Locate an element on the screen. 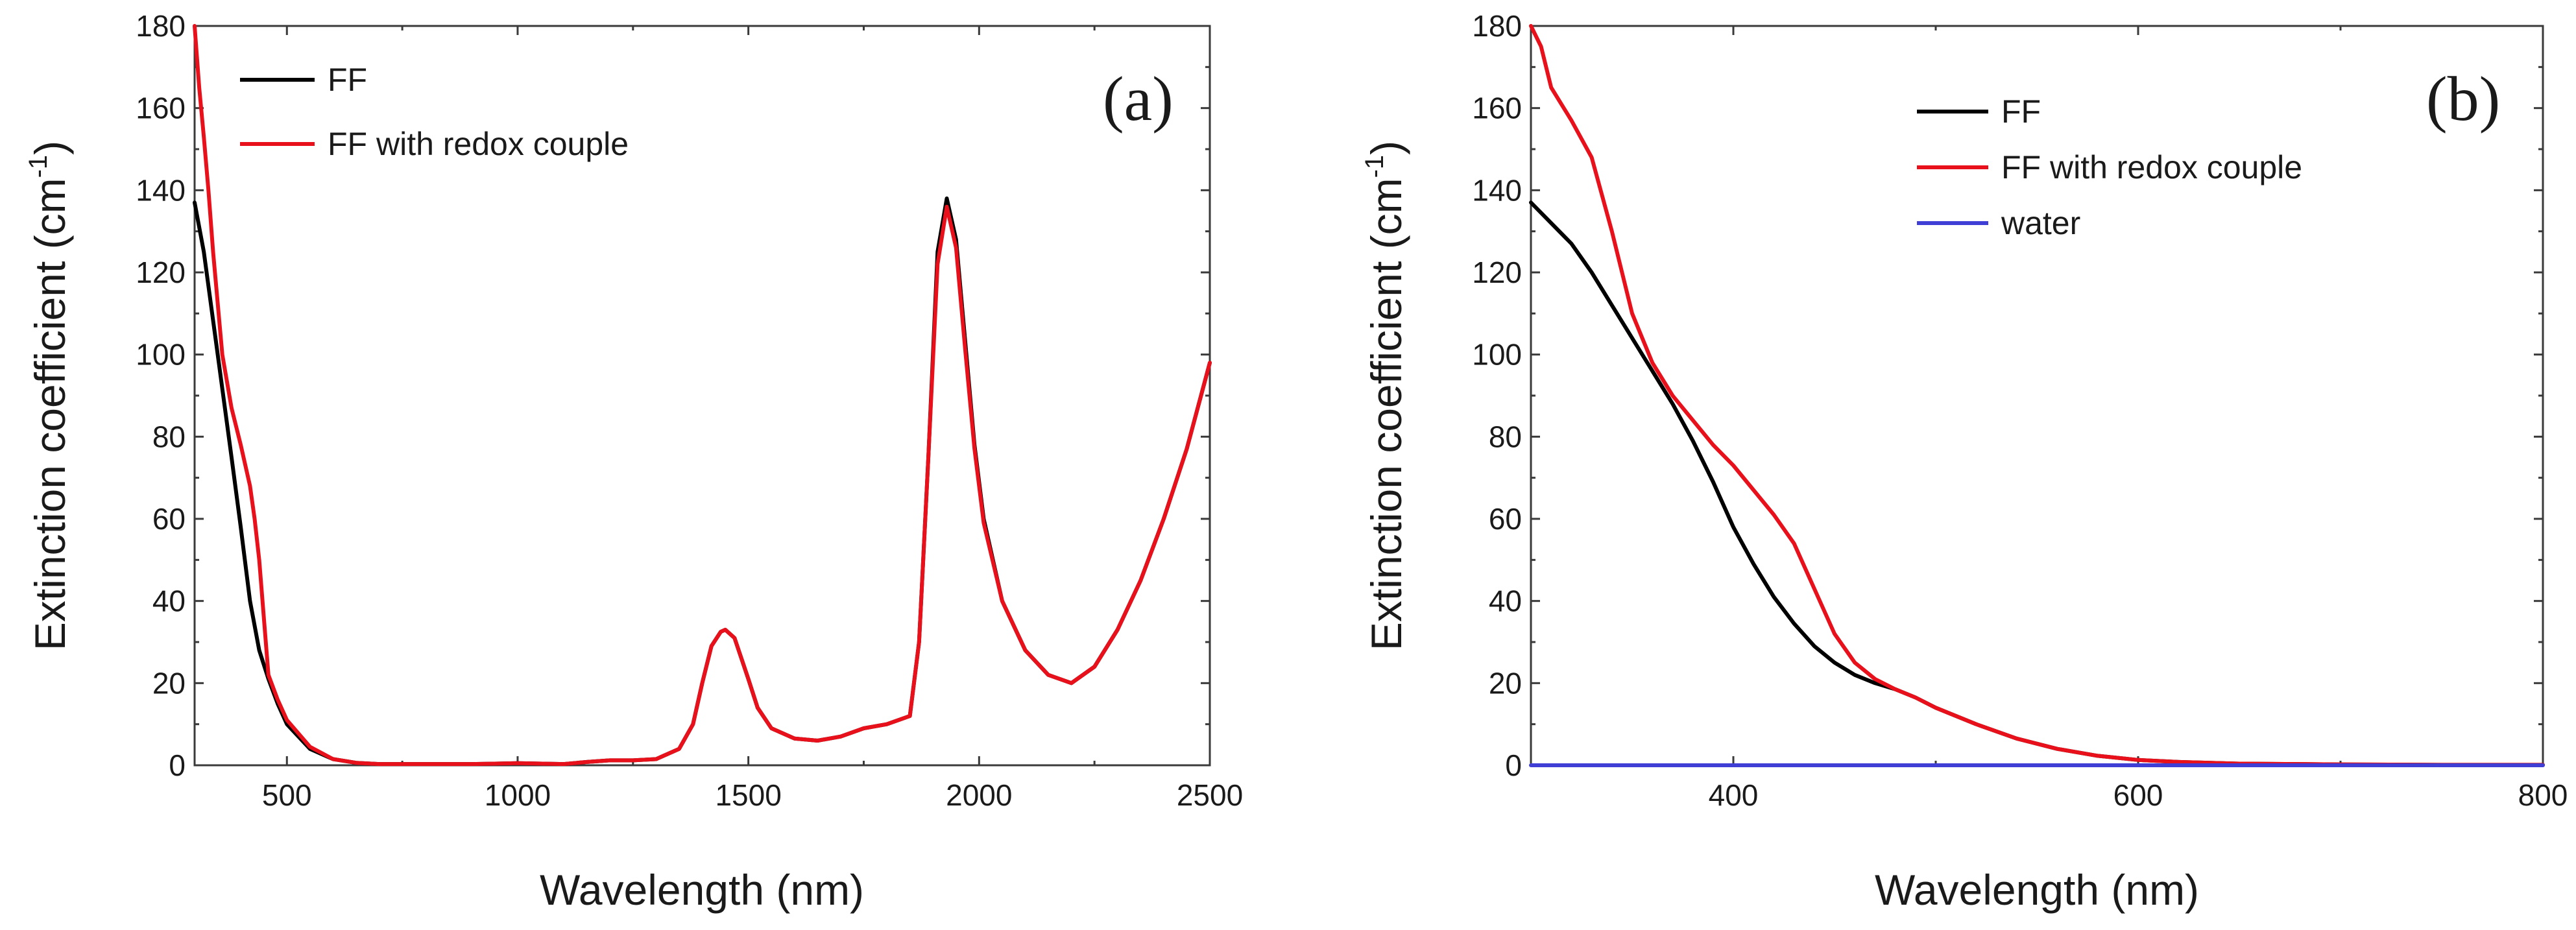 The height and width of the screenshot is (930, 2576). x-tick-label: 1500 is located at coordinates (748, 795).